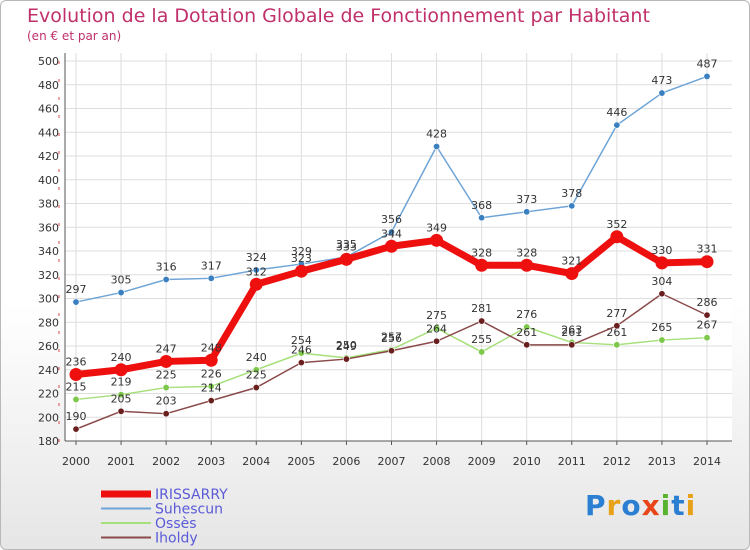  I want to click on x-tick-label: 2005, so click(301, 461).